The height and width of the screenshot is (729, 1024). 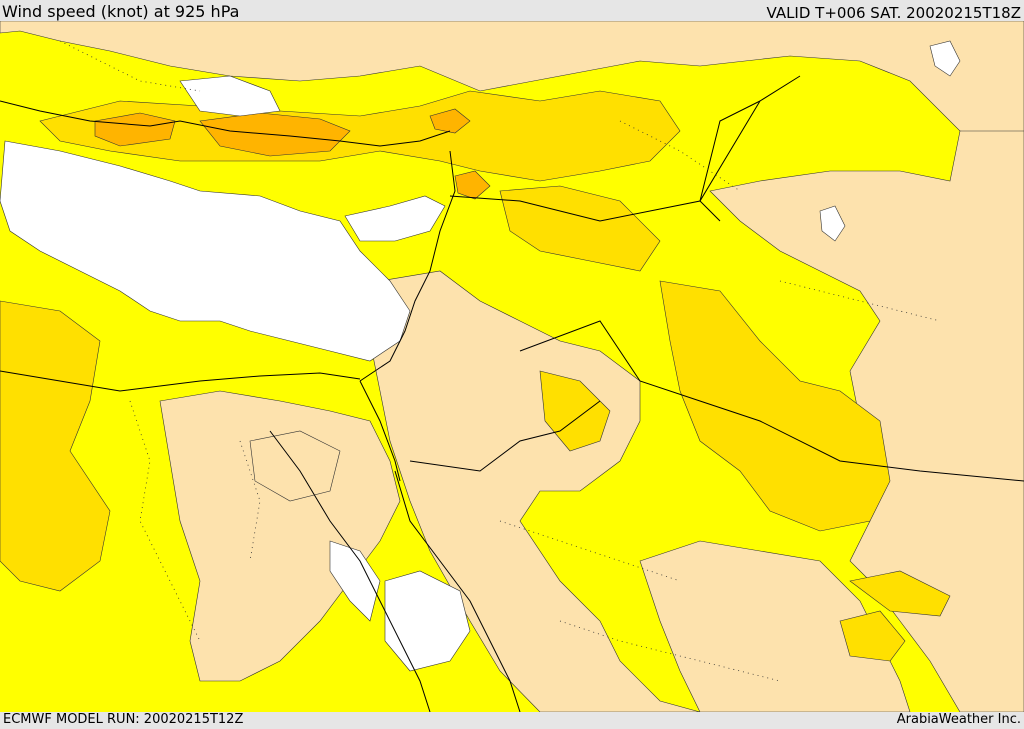 What do you see at coordinates (407, 266) in the screenshot?
I see `coastline-levant` at bounding box center [407, 266].